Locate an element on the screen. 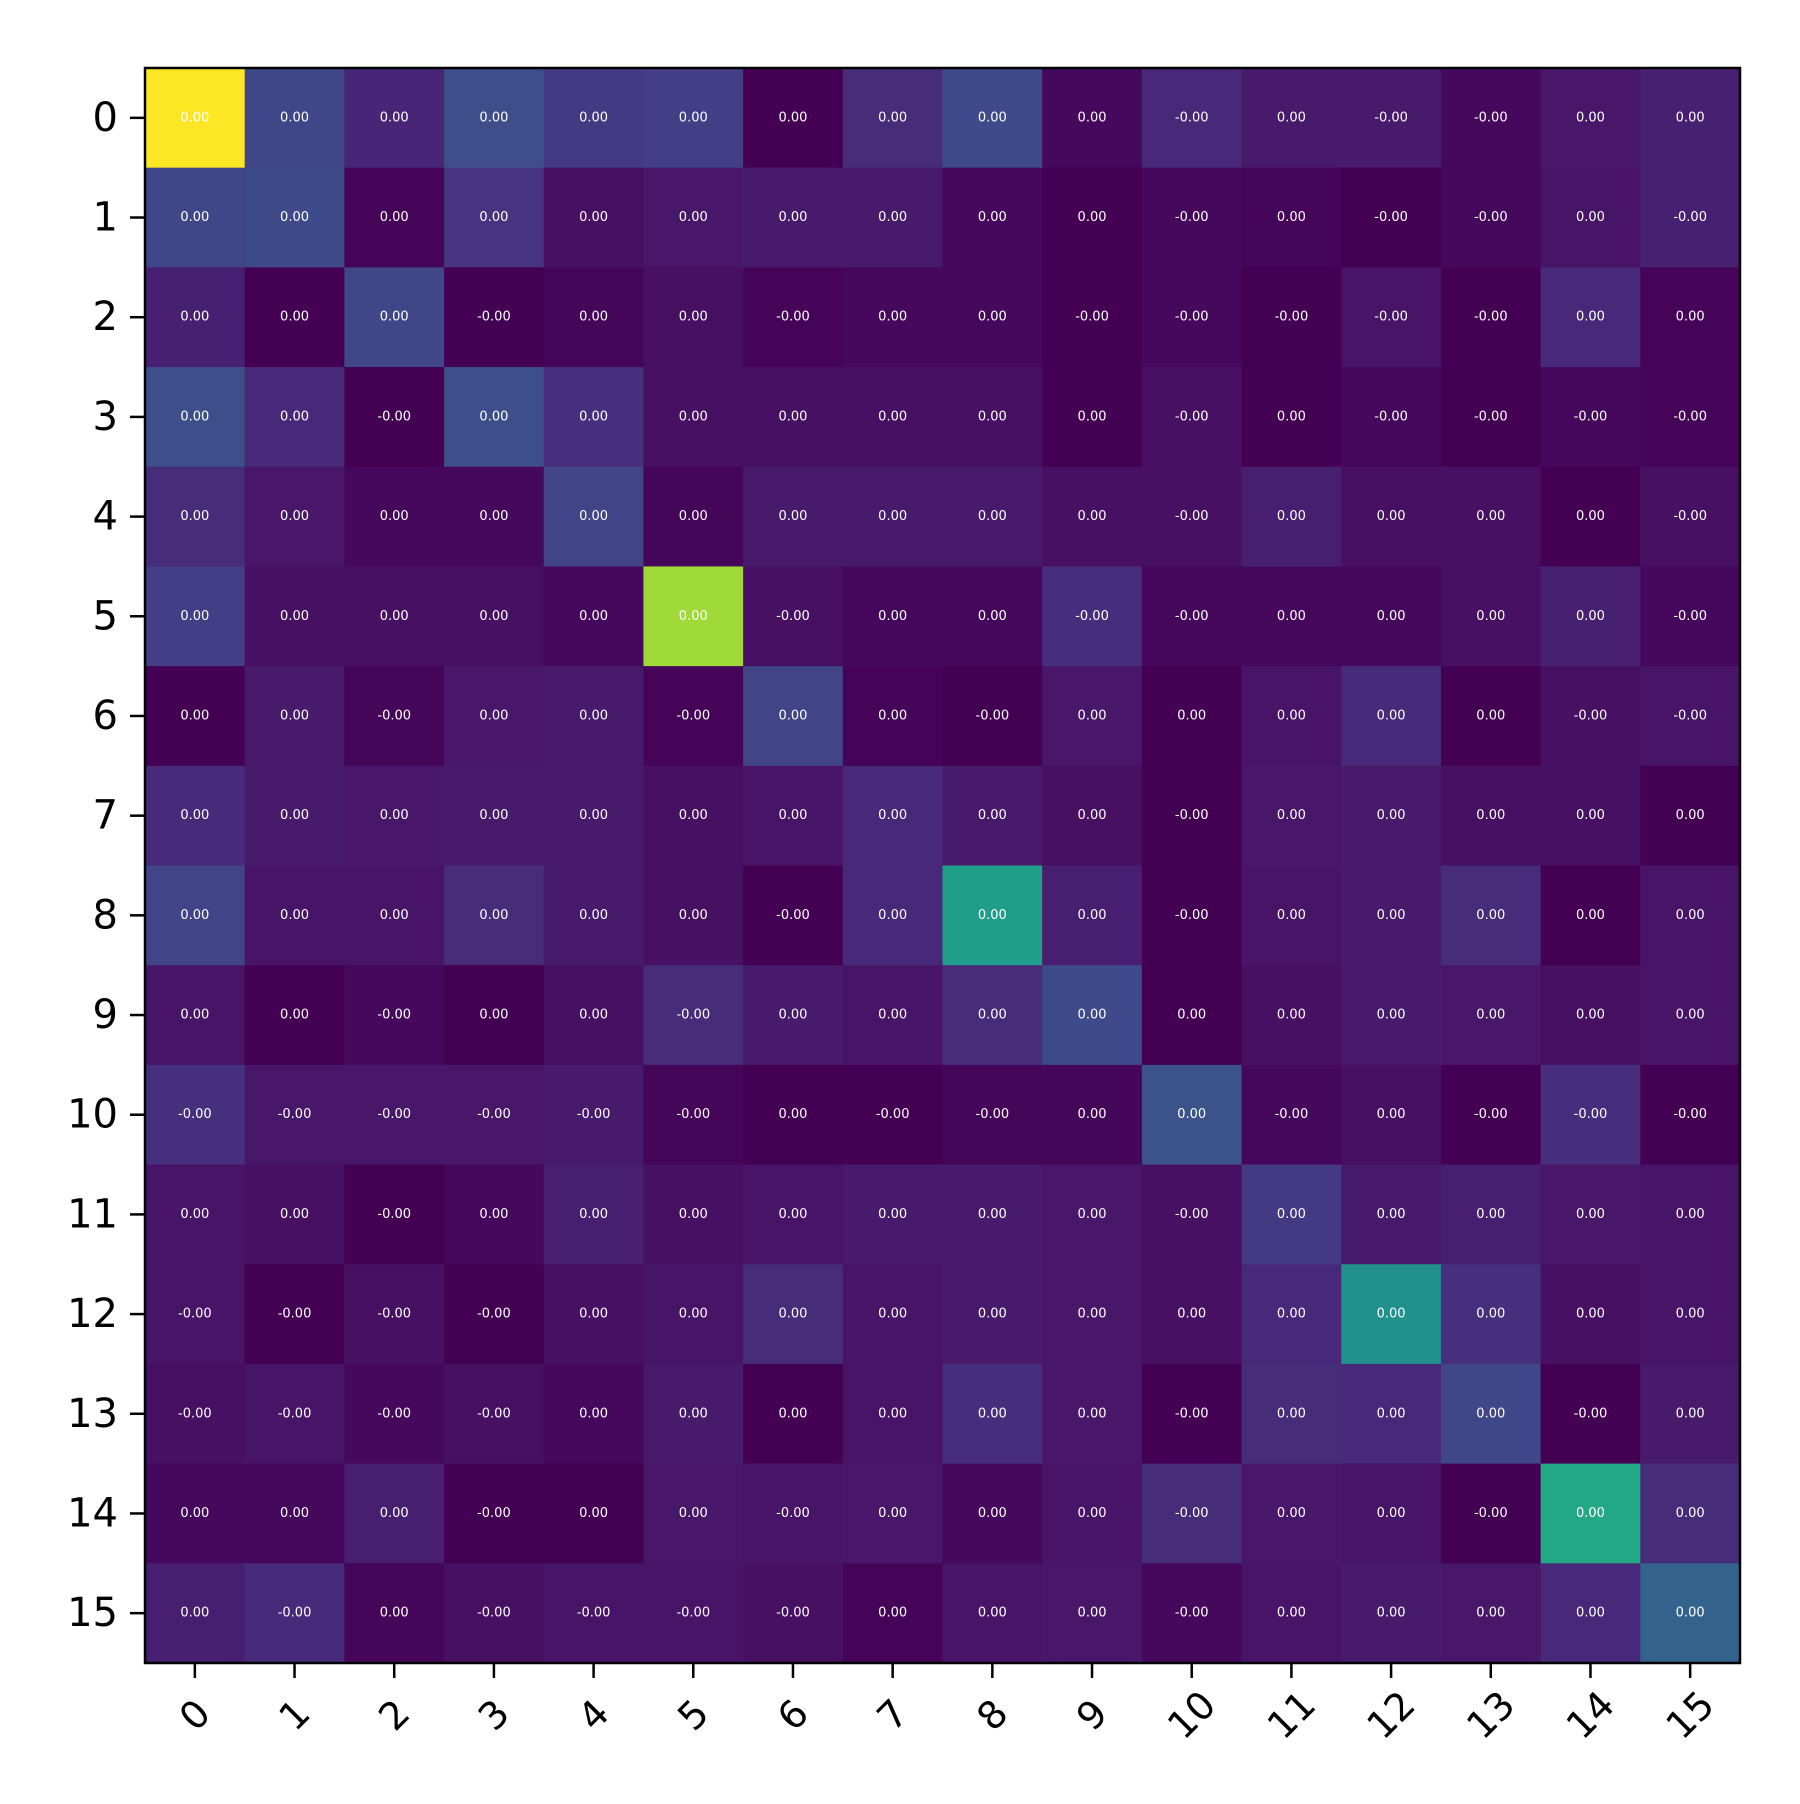 The height and width of the screenshot is (1804, 1800). cell-value-label-0-3: 0.00 is located at coordinates (493, 117).